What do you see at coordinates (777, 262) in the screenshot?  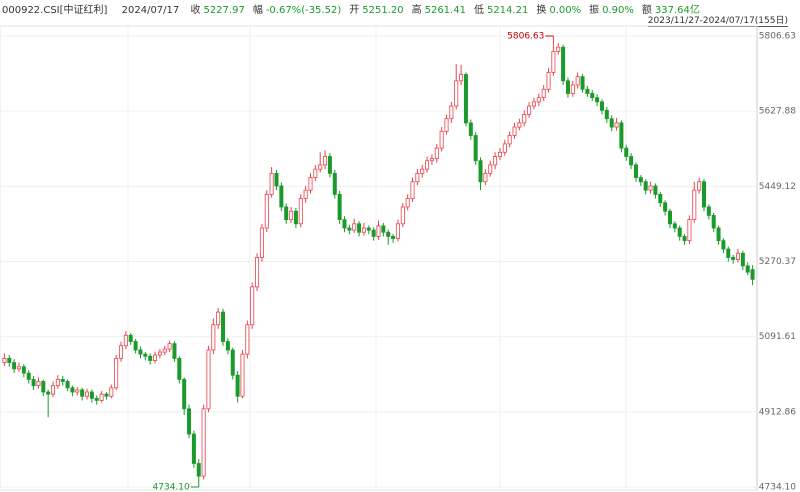 I see `y-tick-label: 5270.37` at bounding box center [777, 262].